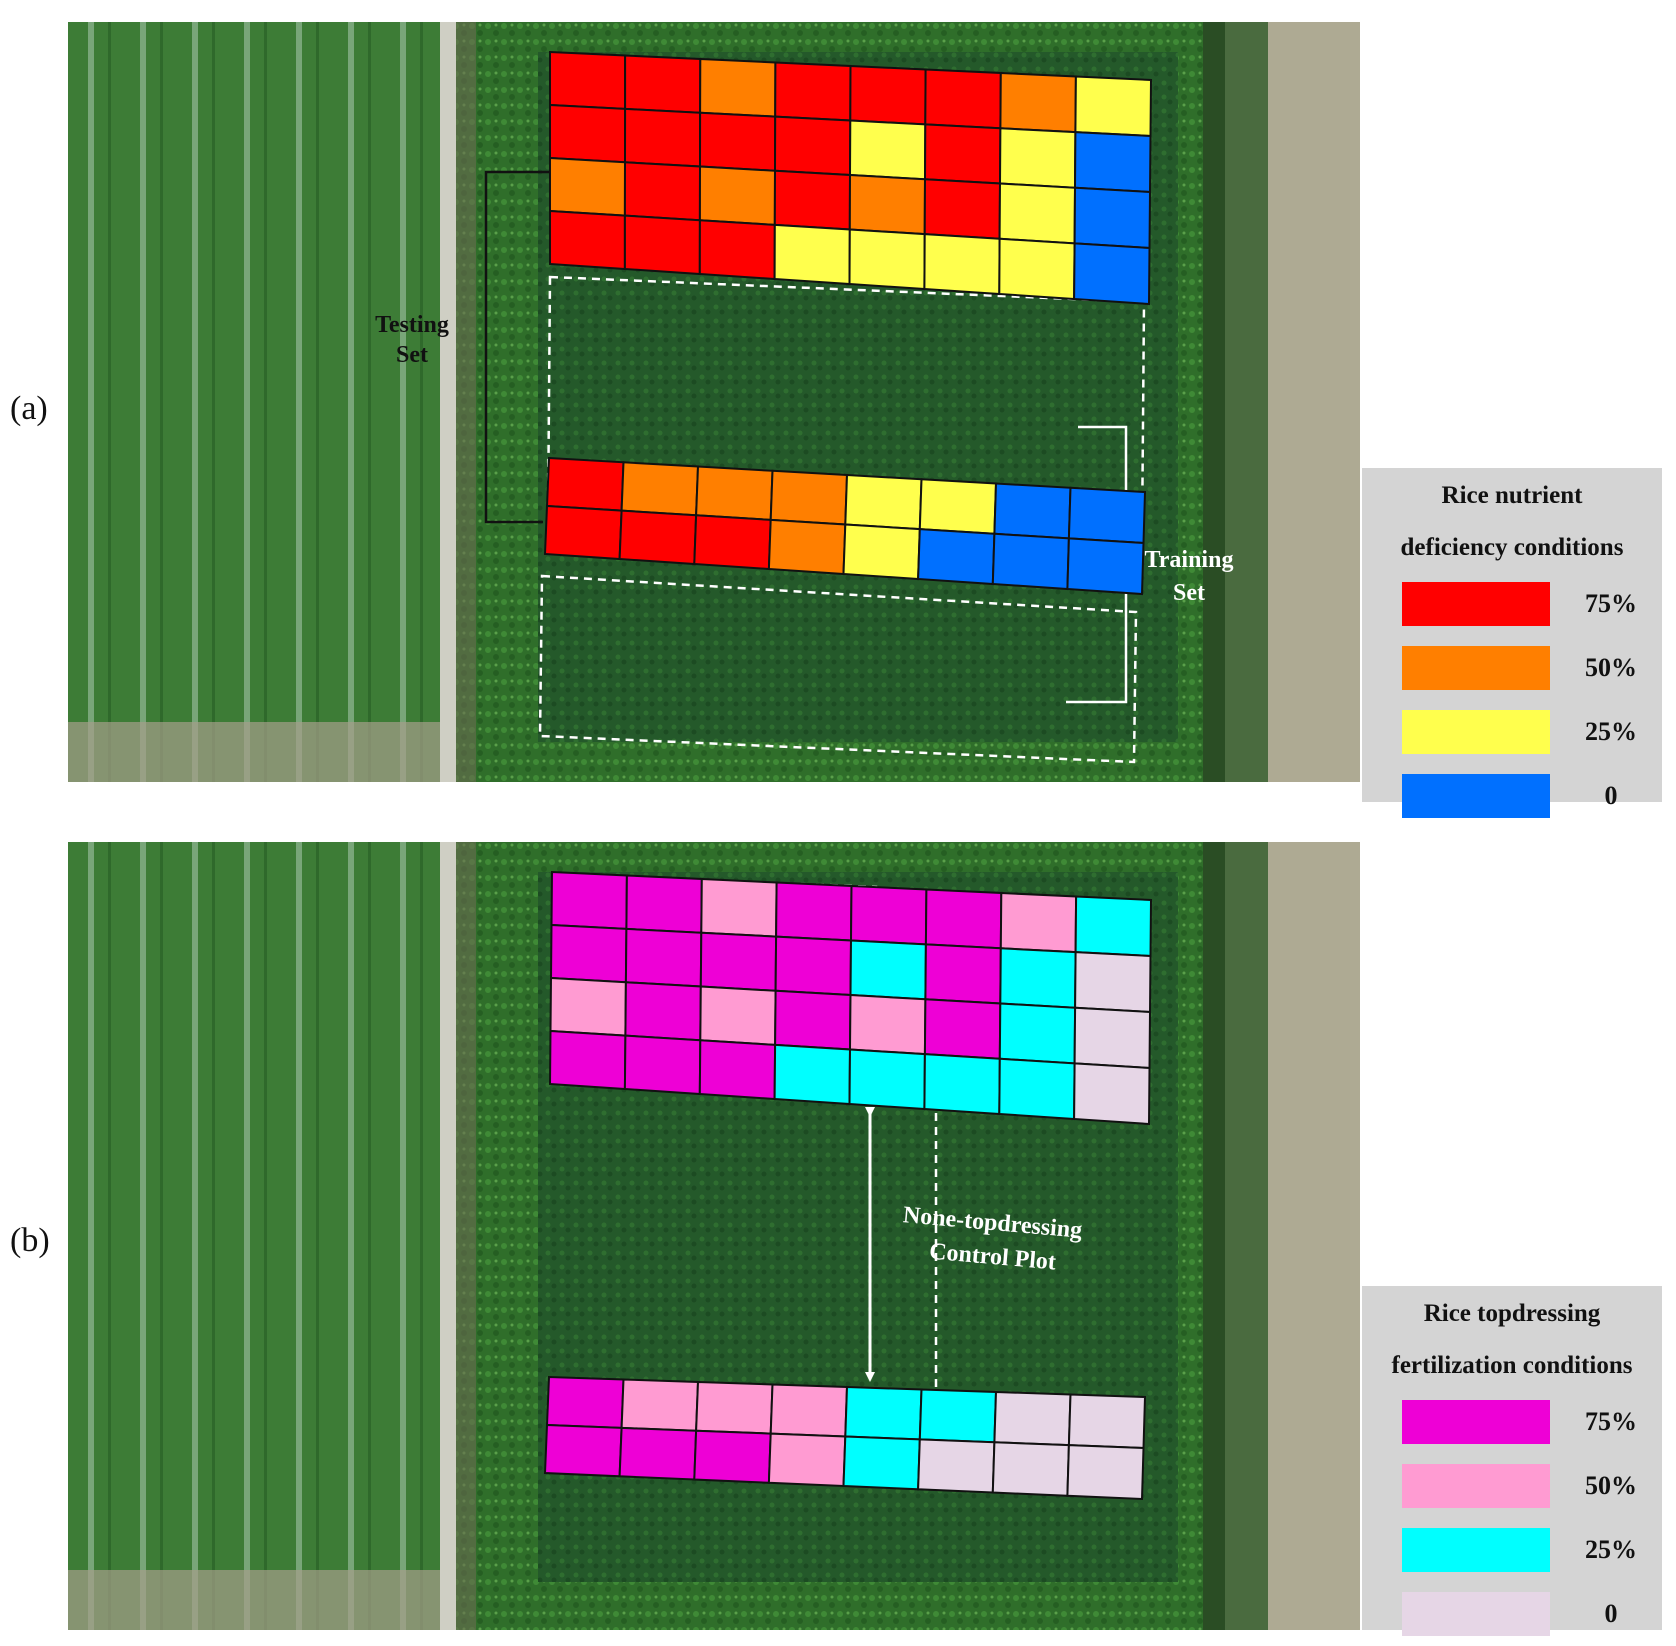 This screenshot has width=1676, height=1646. I want to click on legend-value: 0, so click(1611, 795).